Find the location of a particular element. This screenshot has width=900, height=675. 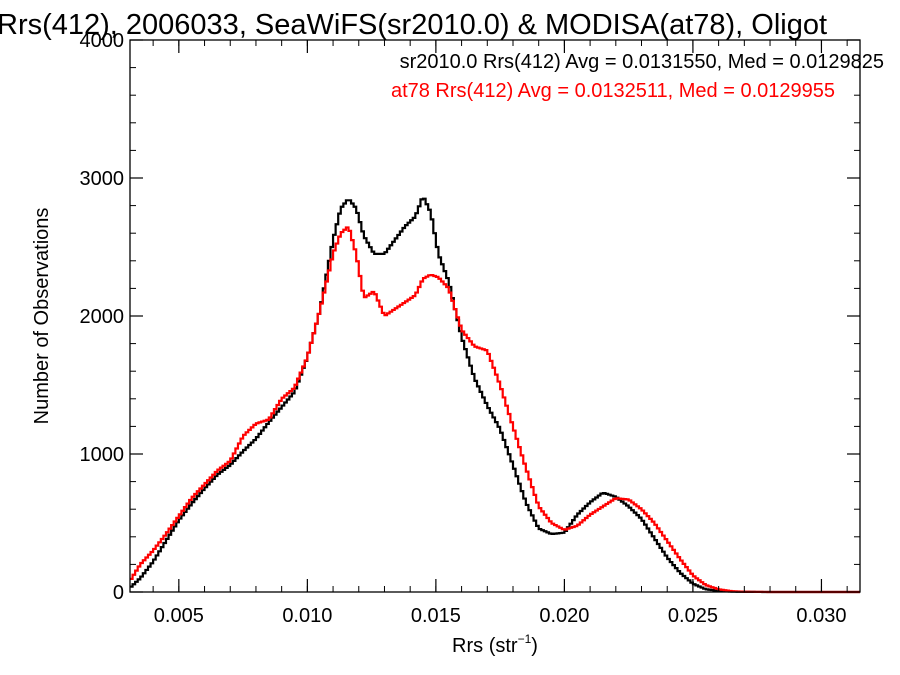

x-tick-label: 0.005 is located at coordinates (179, 616).